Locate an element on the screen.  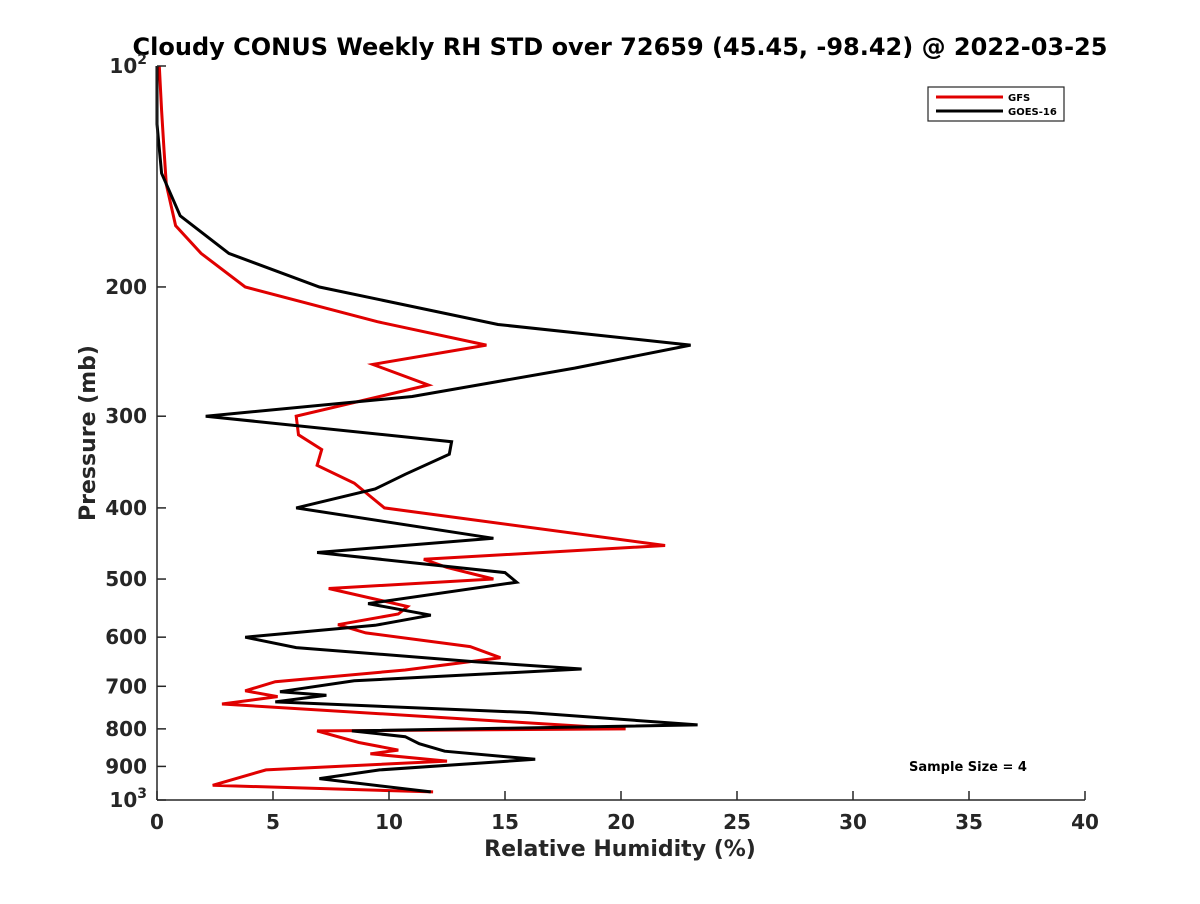
y-tick-label: 400 is located at coordinates (126, 508).